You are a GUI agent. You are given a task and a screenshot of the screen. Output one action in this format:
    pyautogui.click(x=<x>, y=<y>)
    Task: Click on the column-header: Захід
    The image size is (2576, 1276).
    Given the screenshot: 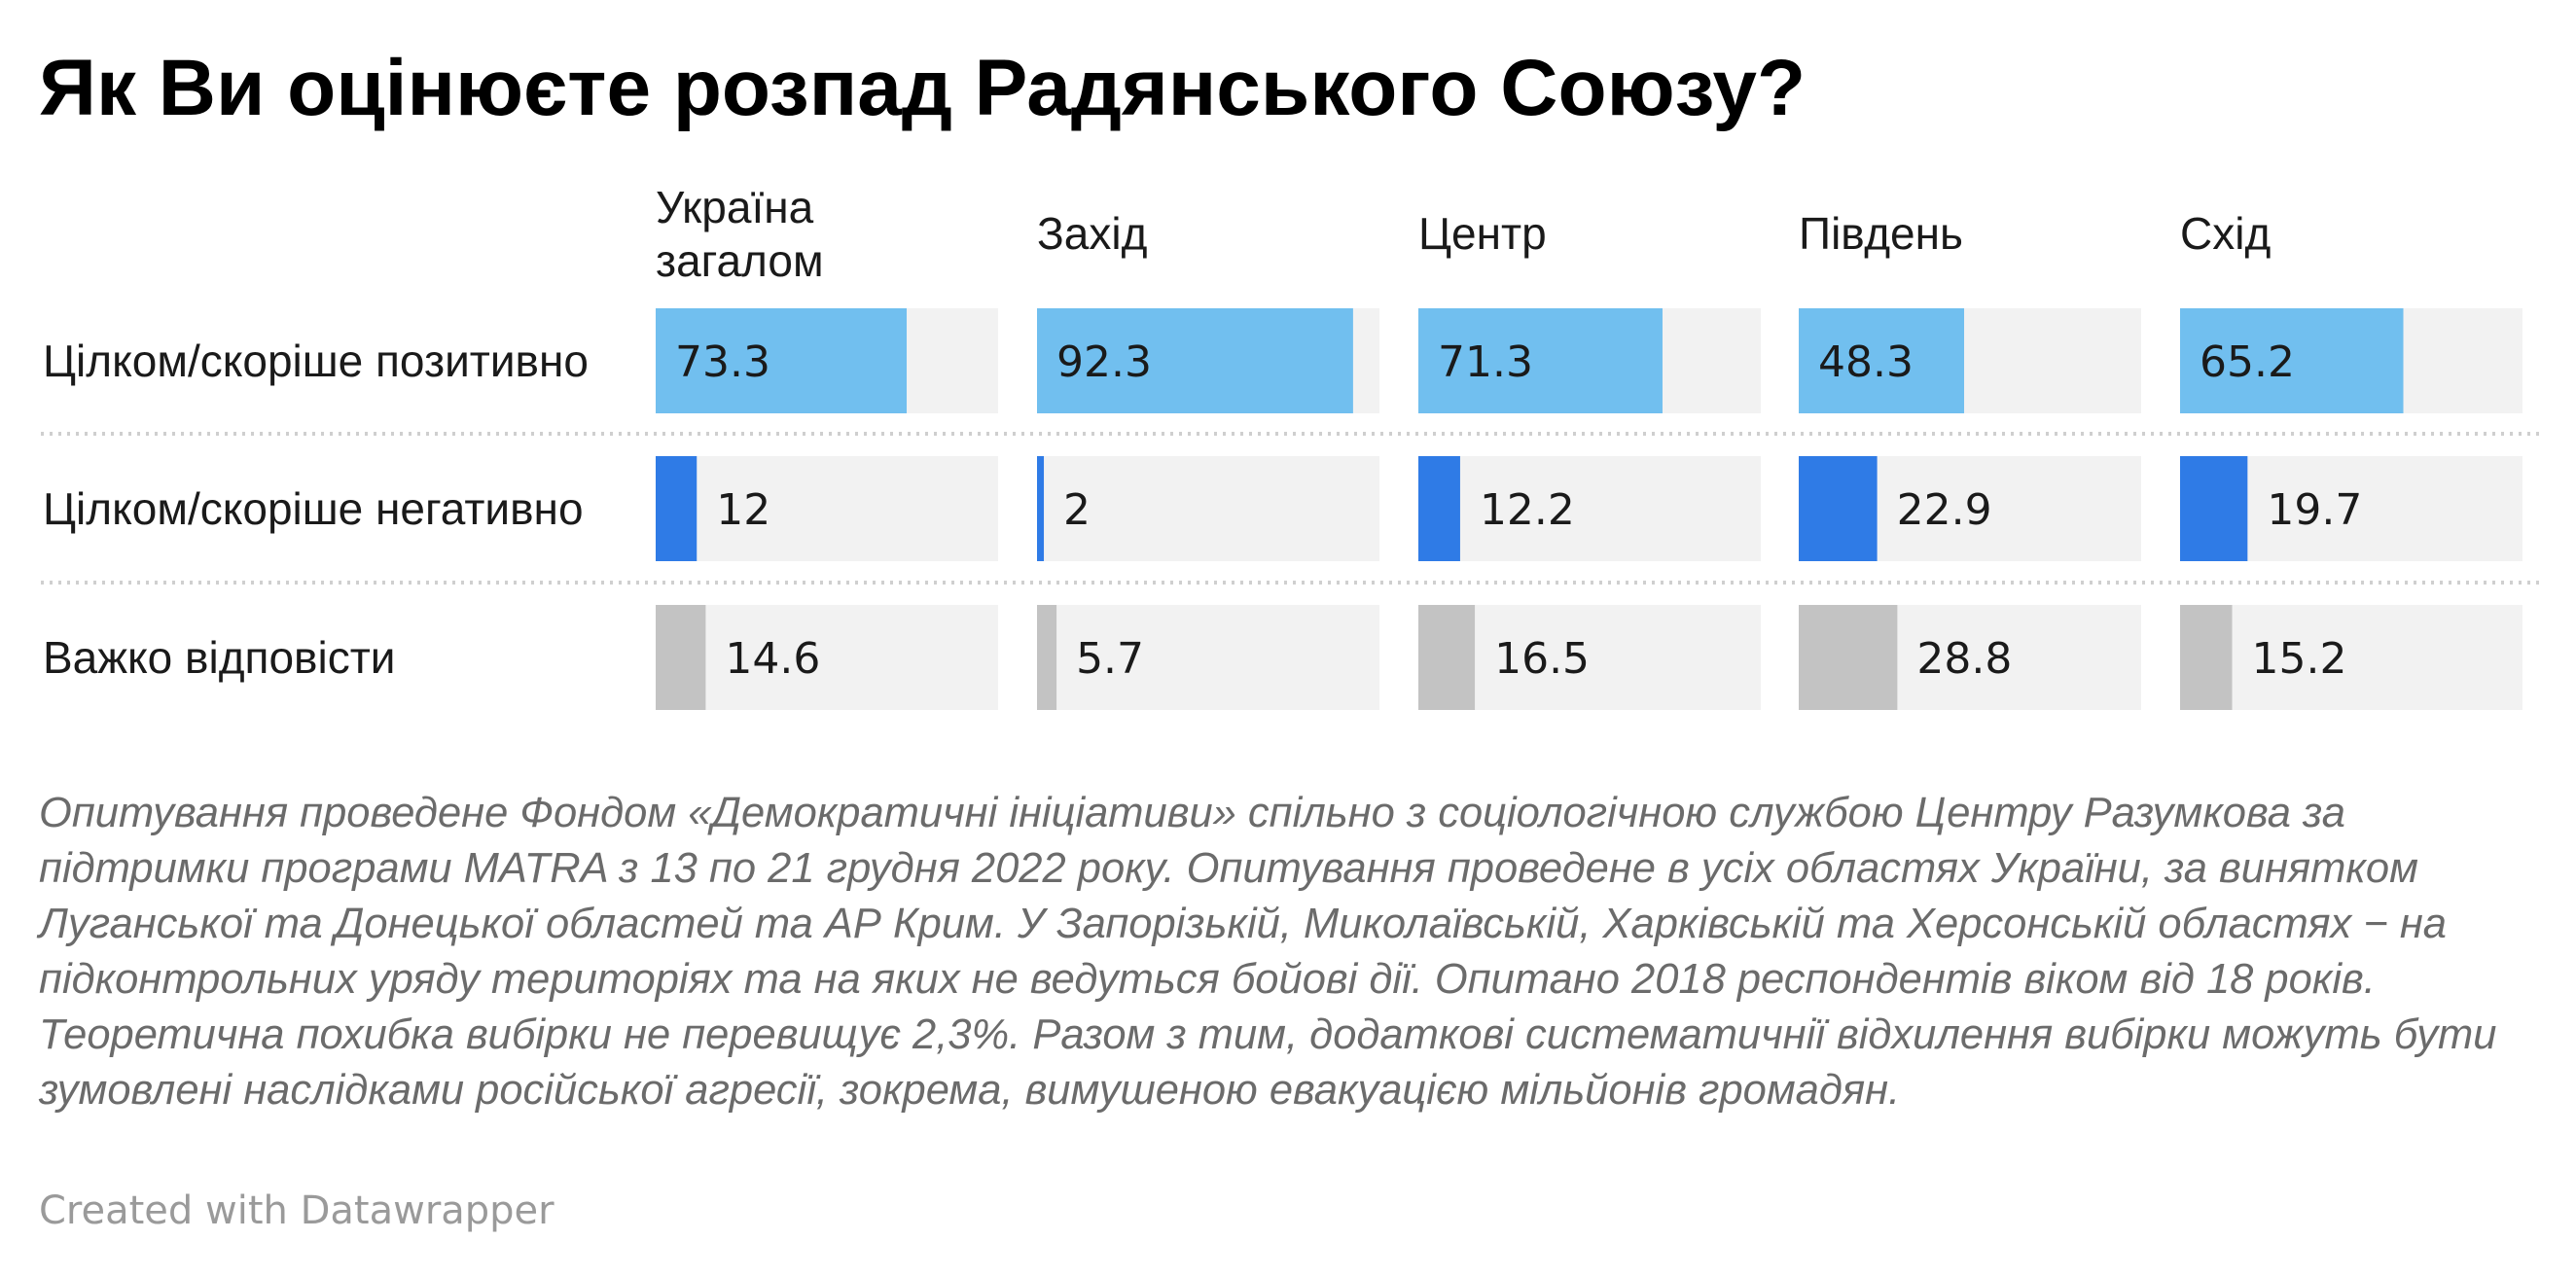 What is the action you would take?
    pyautogui.click(x=1092, y=233)
    